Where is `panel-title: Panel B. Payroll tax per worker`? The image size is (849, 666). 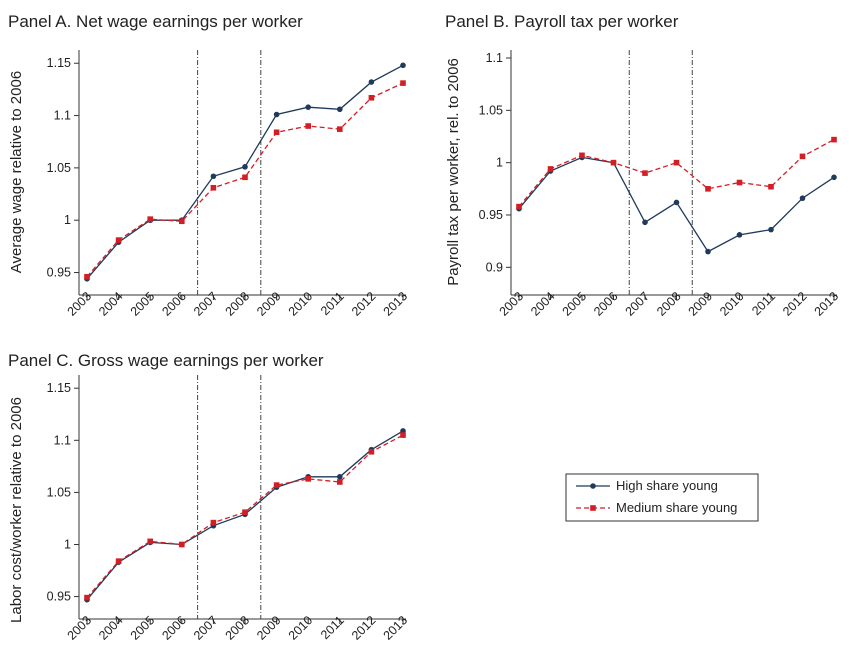
panel-title: Panel B. Payroll tax per worker is located at coordinates (562, 21).